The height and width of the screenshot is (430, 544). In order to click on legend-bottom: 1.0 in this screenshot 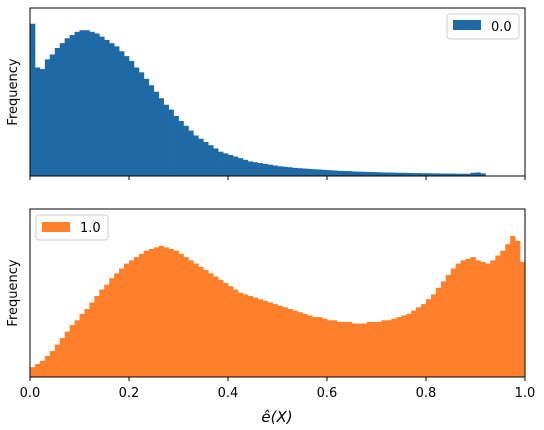, I will do `click(72, 227)`.